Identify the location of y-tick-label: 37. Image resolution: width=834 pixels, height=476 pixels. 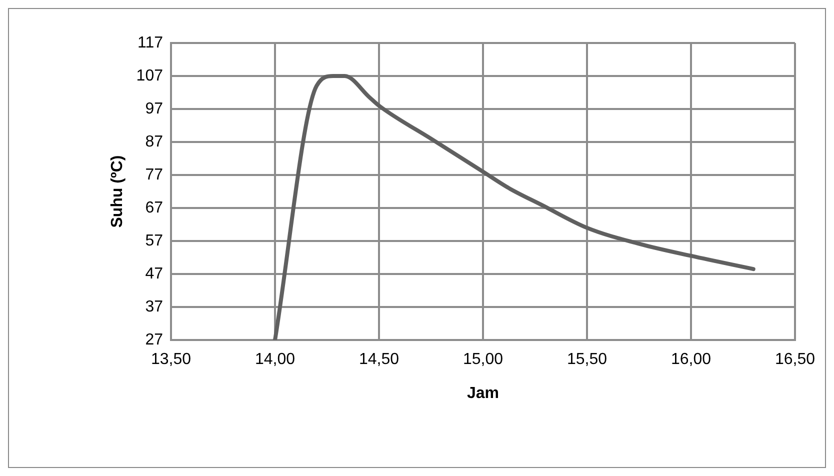
(154, 307).